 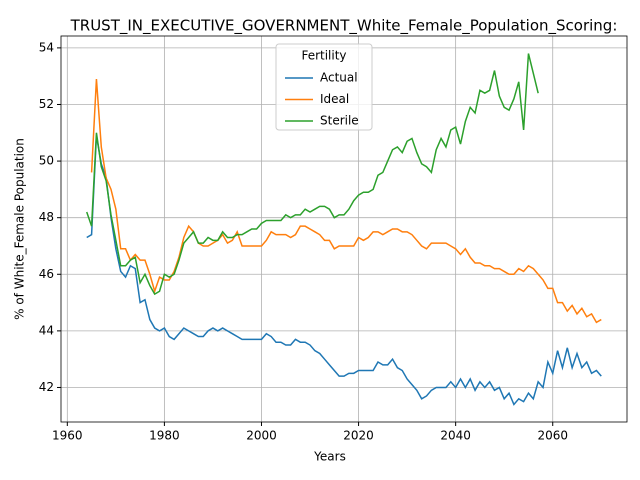 I want to click on x-tick-label: 1980, so click(x=164, y=436).